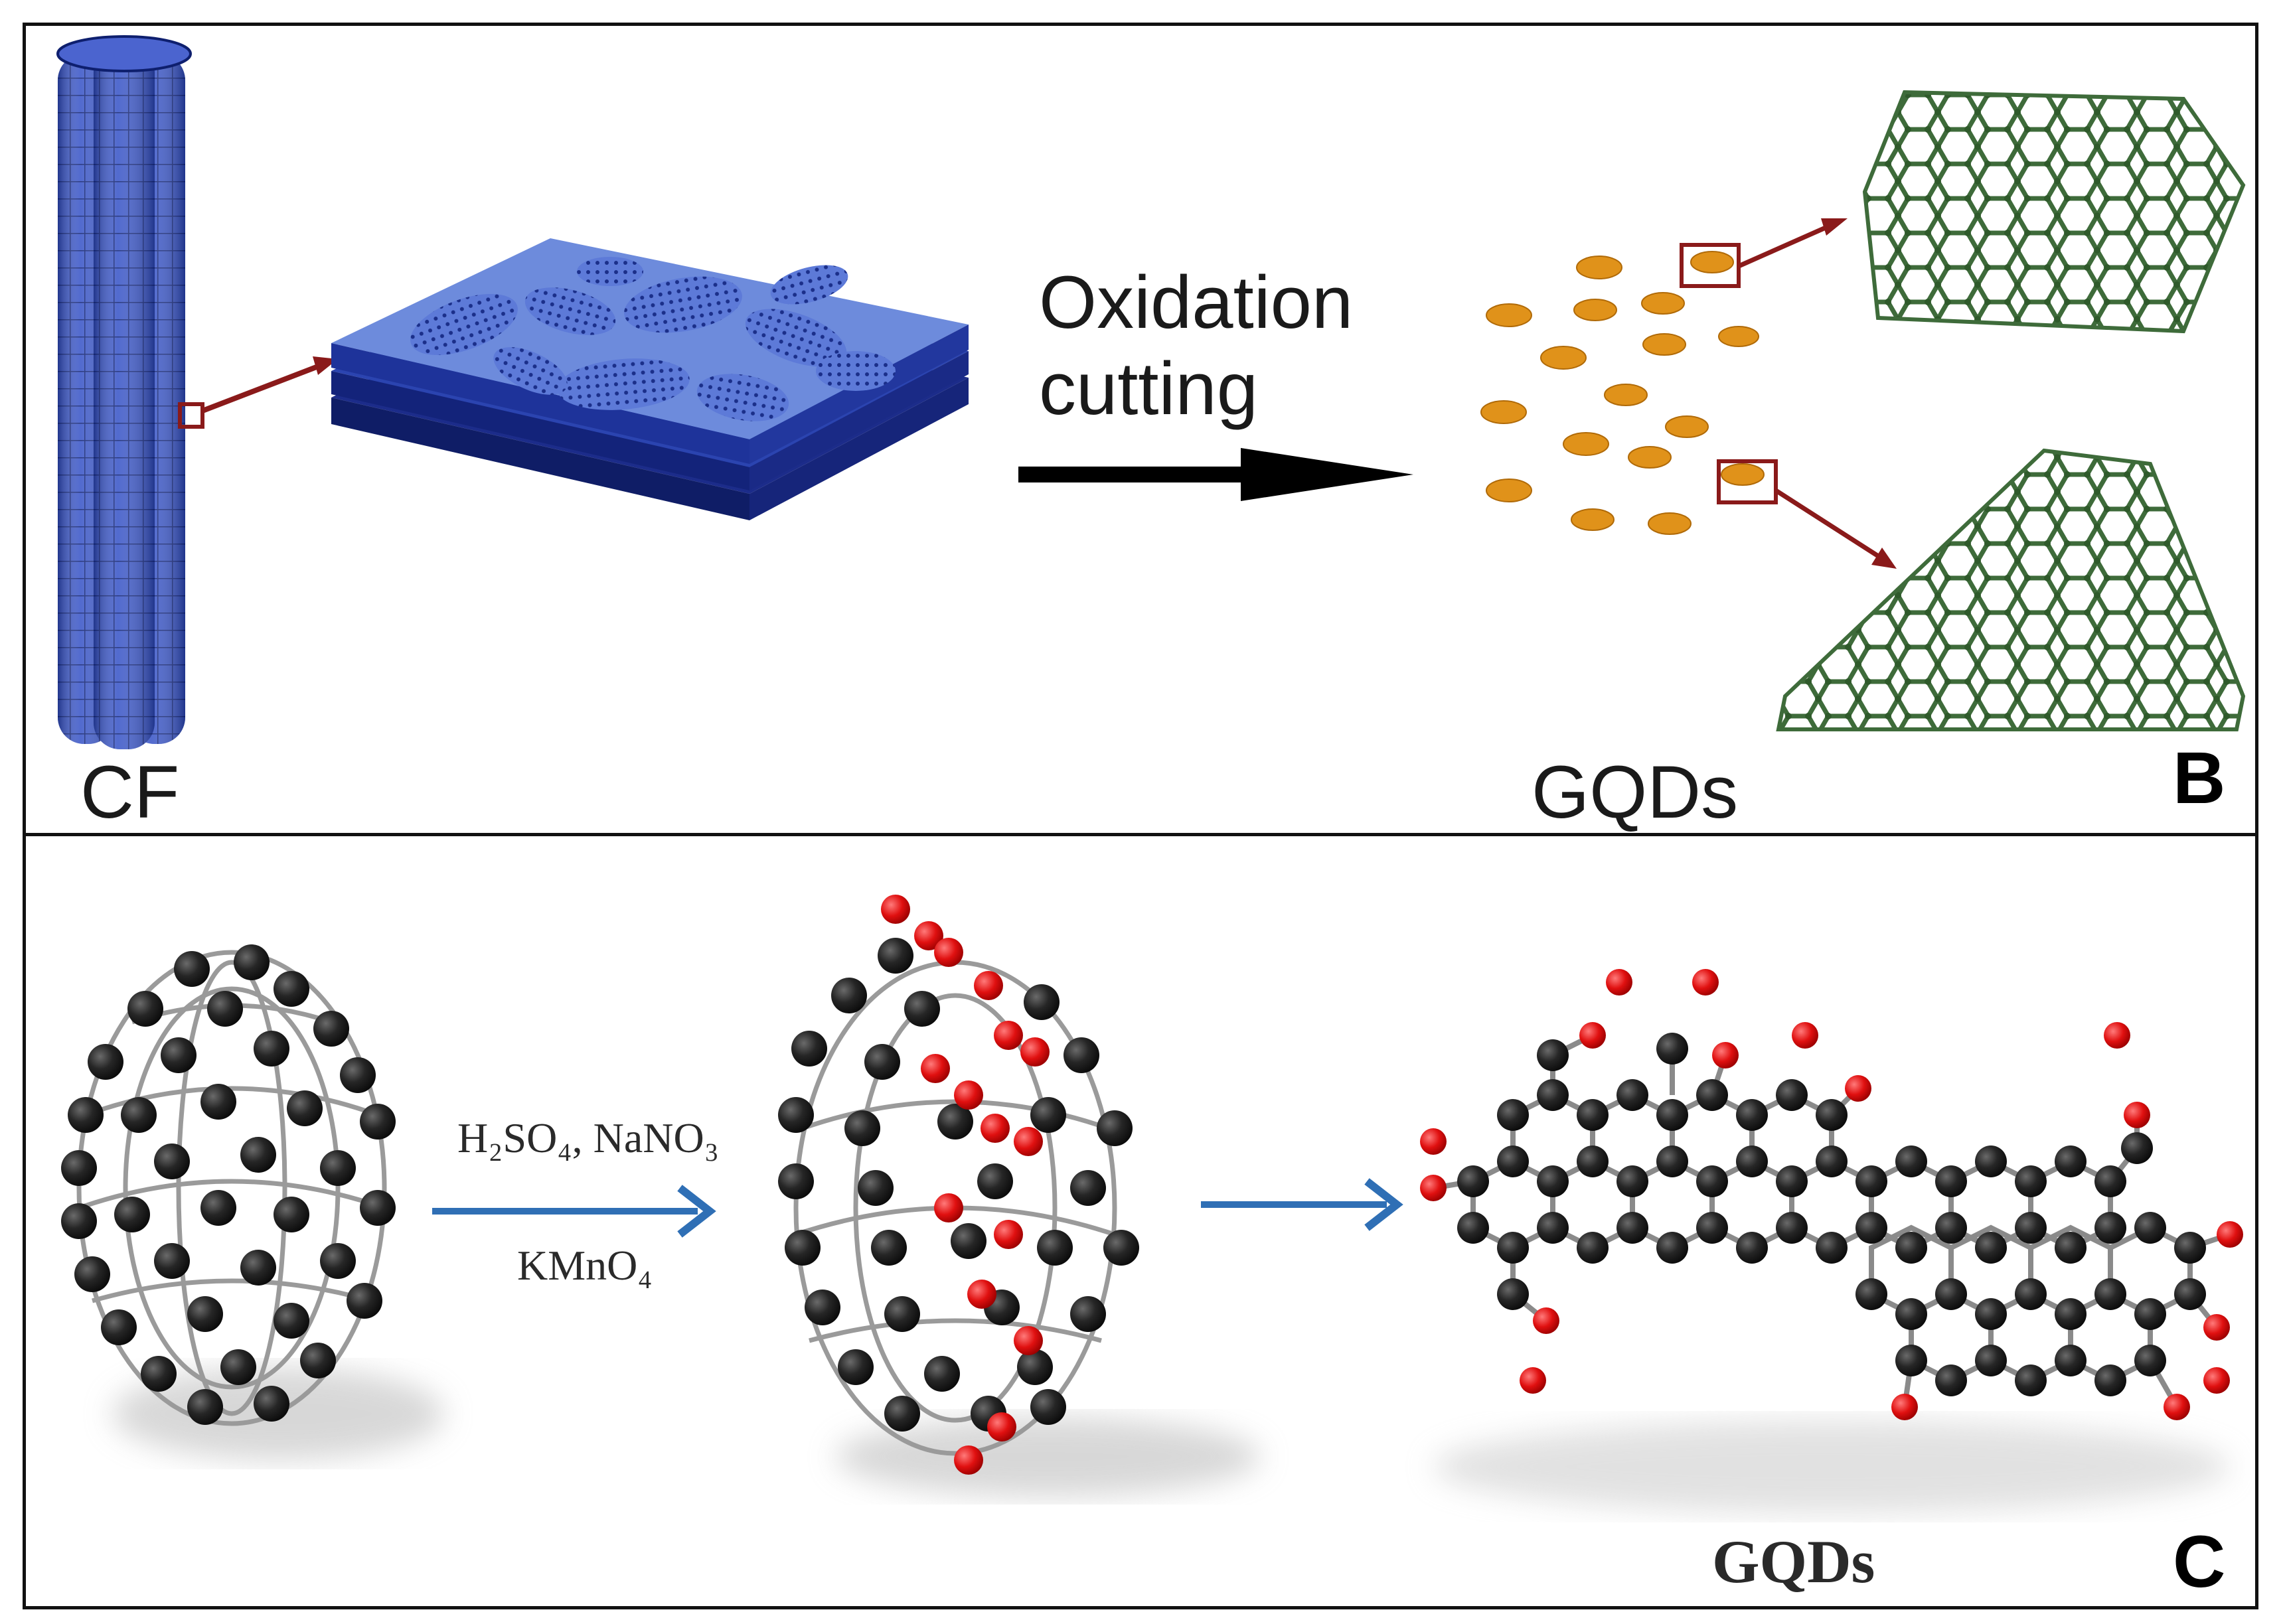 The image size is (2285, 1624). I want to click on zoom-box-fiber, so click(191, 415).